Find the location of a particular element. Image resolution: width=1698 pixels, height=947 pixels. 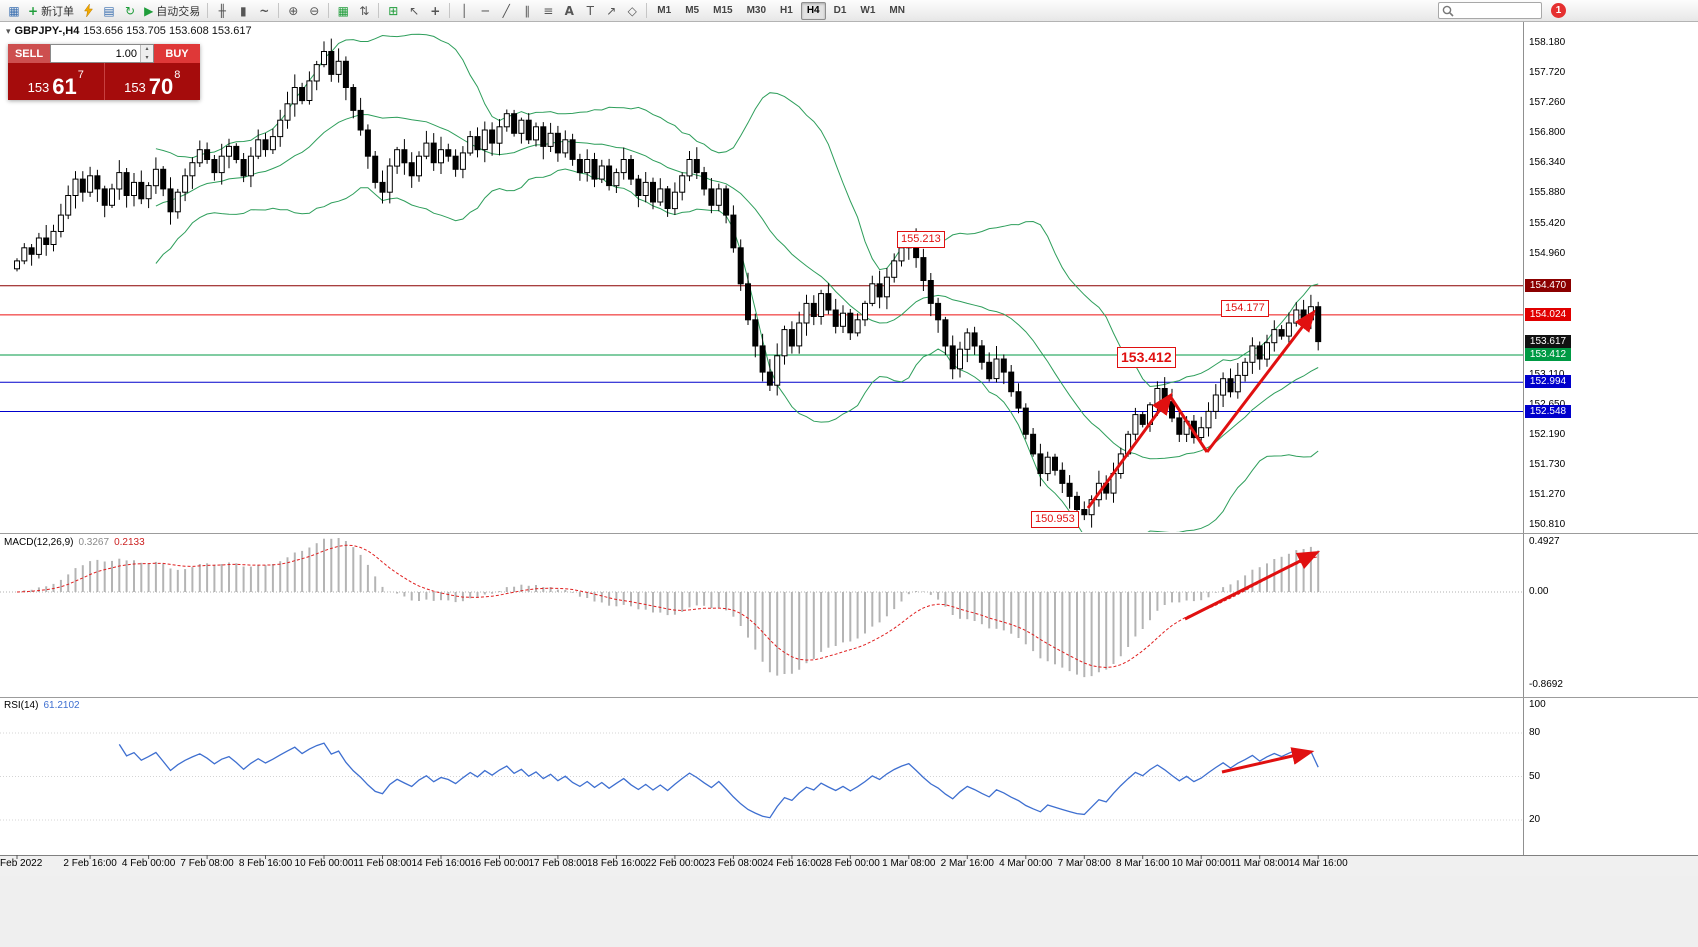

sell-button: SELL is located at coordinates (29, 53).